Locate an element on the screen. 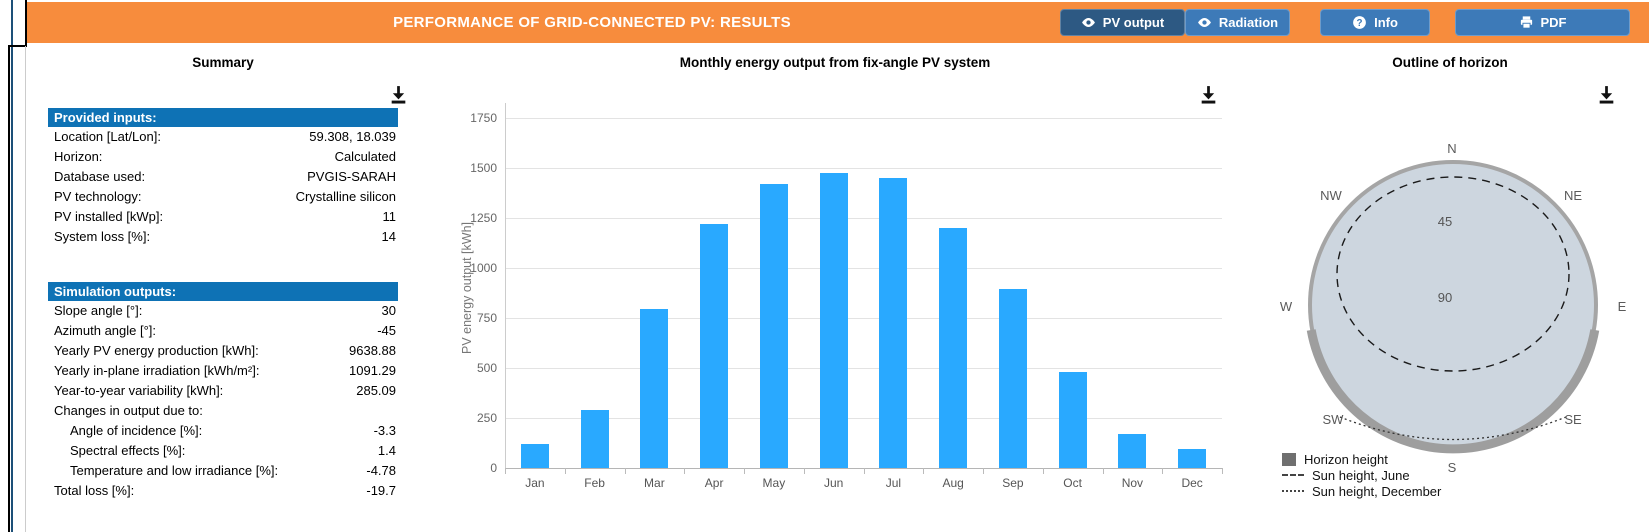 The image size is (1649, 532). button-radiation: Radiation is located at coordinates (1237, 22).